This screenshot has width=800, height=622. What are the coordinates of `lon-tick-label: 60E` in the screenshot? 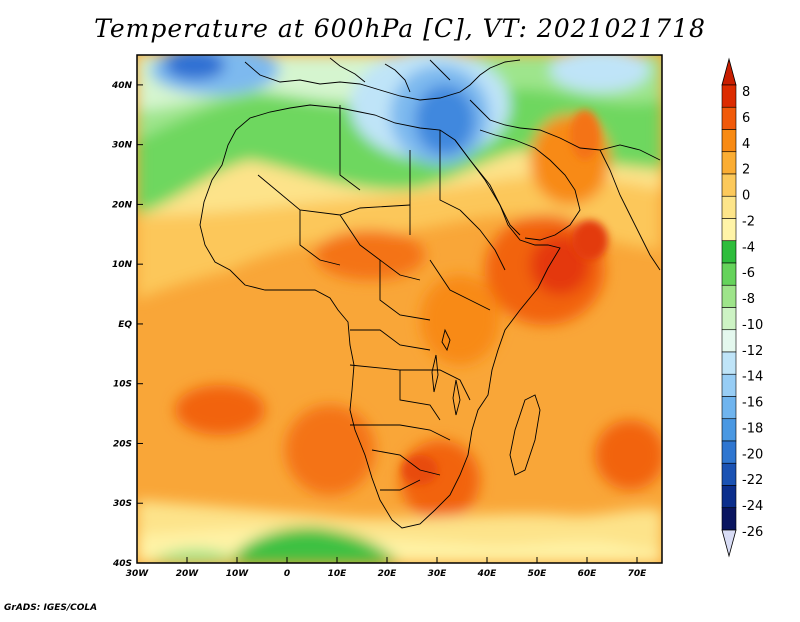 It's located at (588, 574).